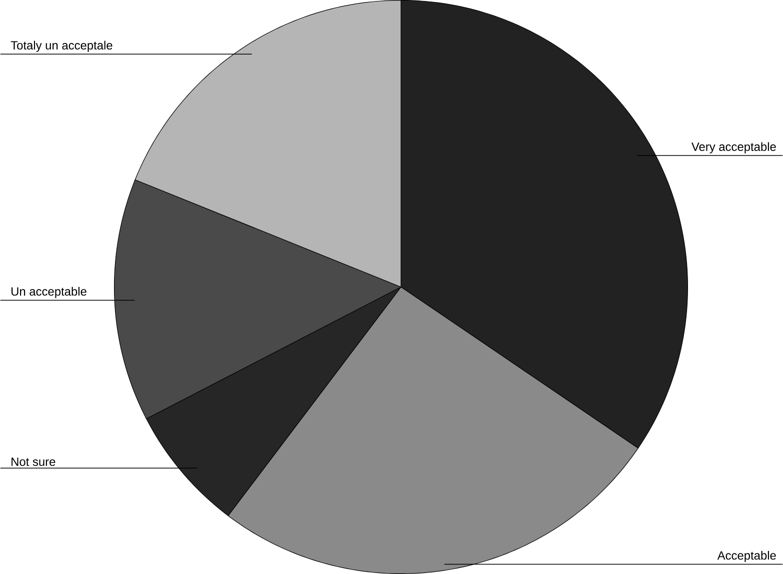  I want to click on slice-label: Not sure, so click(34, 462).